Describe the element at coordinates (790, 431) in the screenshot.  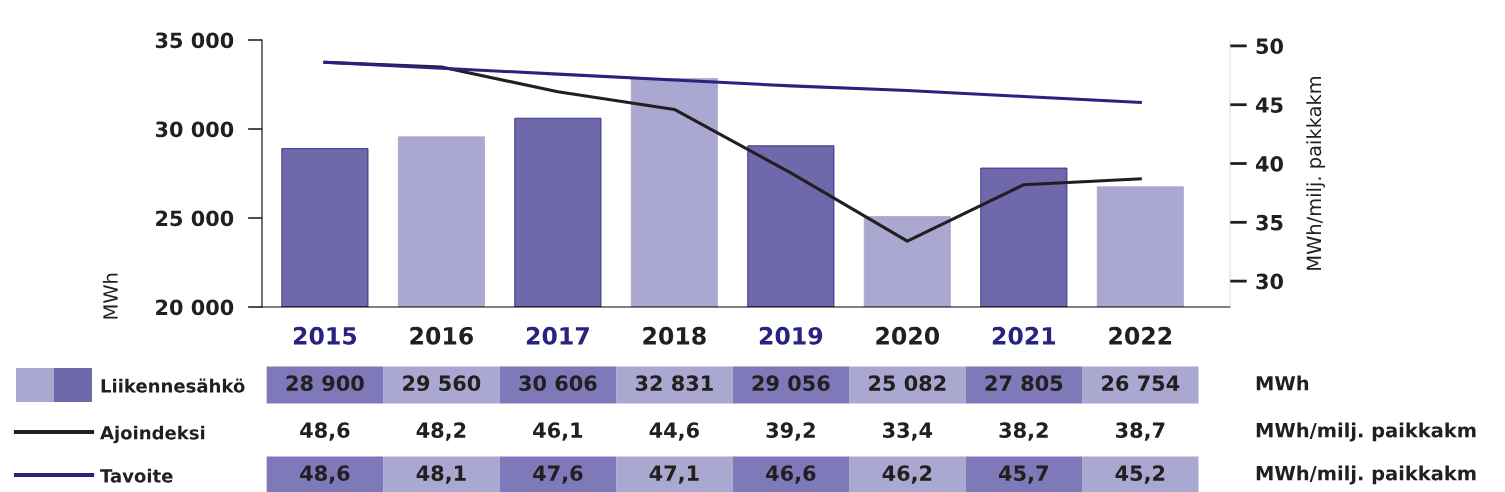
I see `data-label: 39,2` at that location.